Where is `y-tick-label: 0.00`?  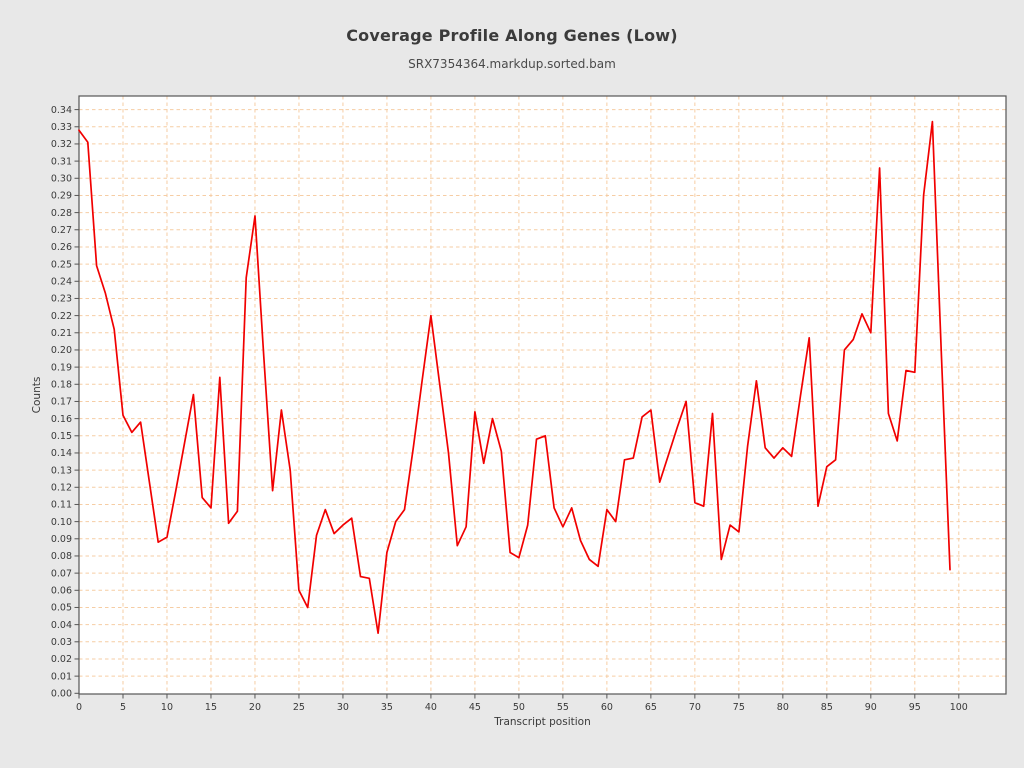 y-tick-label: 0.00 is located at coordinates (61, 694).